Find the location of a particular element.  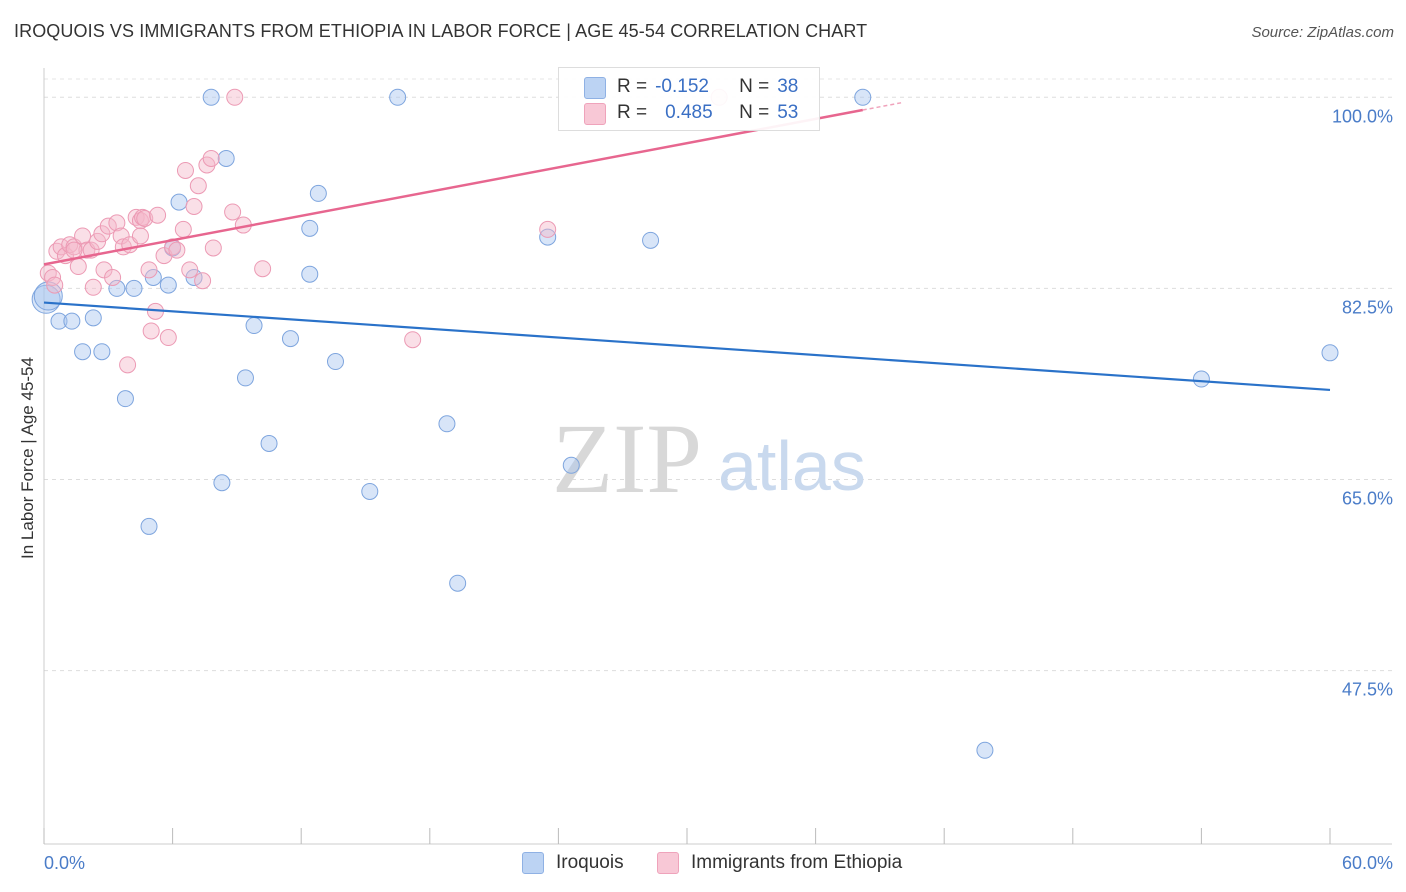

legend-label-iroquois: Iroquois is located at coordinates (590, 862).